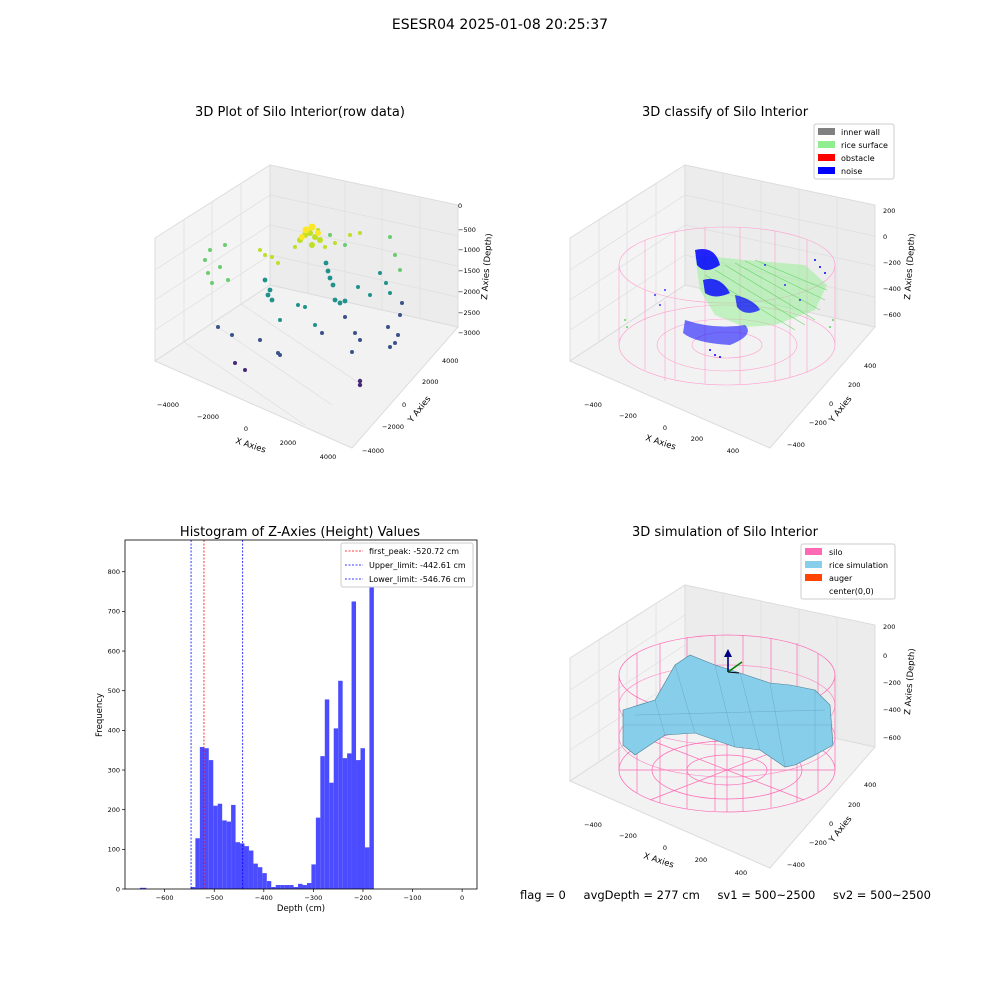 The image size is (1000, 1000). I want to click on simulation-ylabel: Y Axies, so click(841, 830).